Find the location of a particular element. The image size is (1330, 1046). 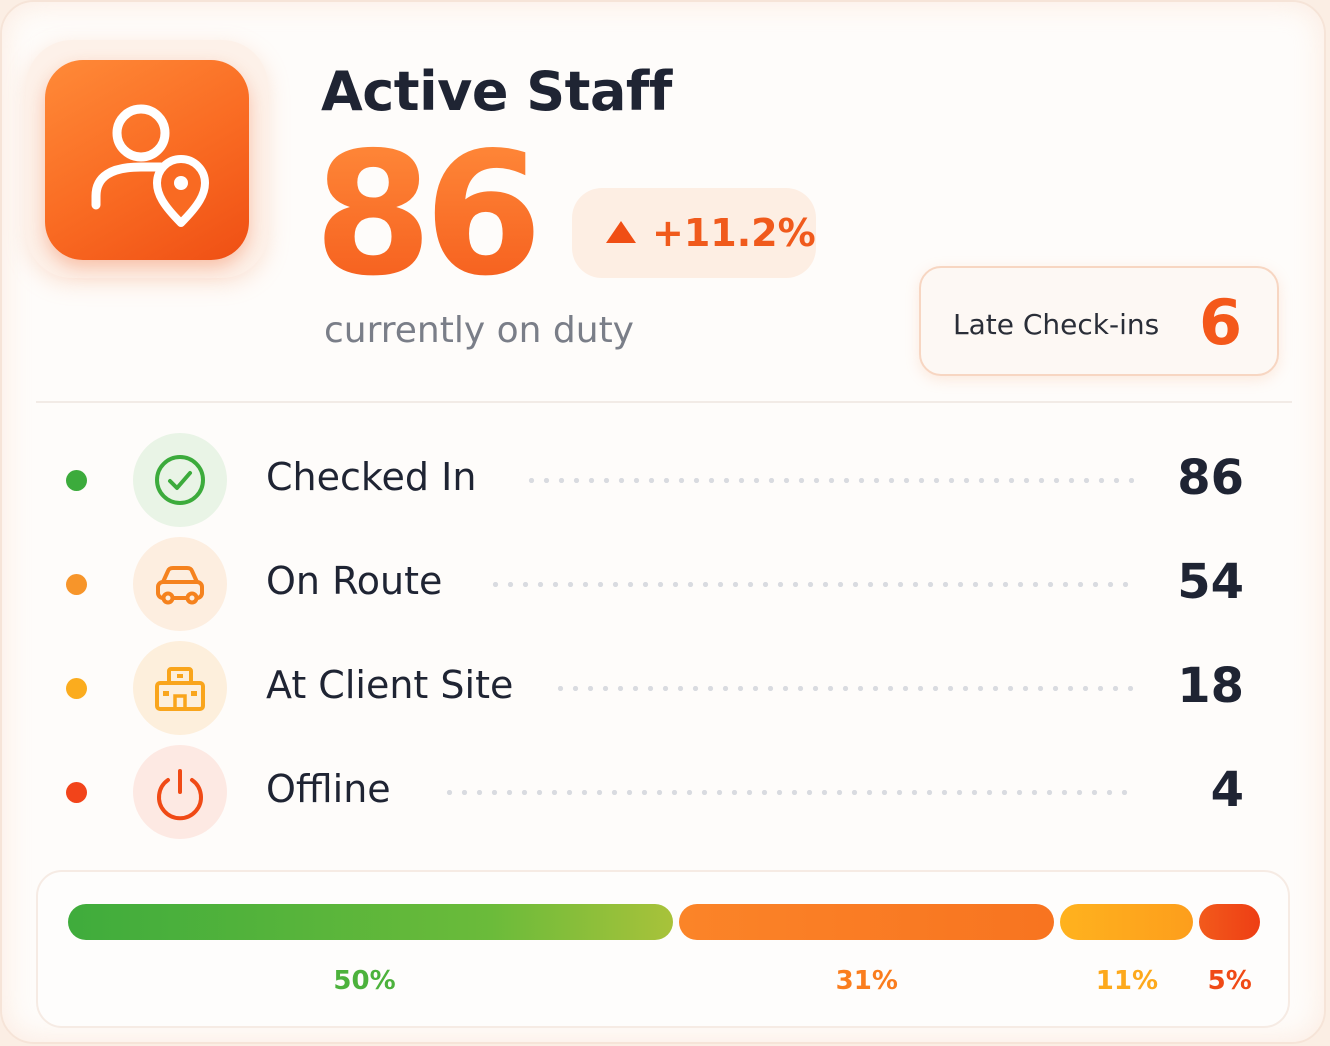

status-label: Checked In is located at coordinates (371, 477).